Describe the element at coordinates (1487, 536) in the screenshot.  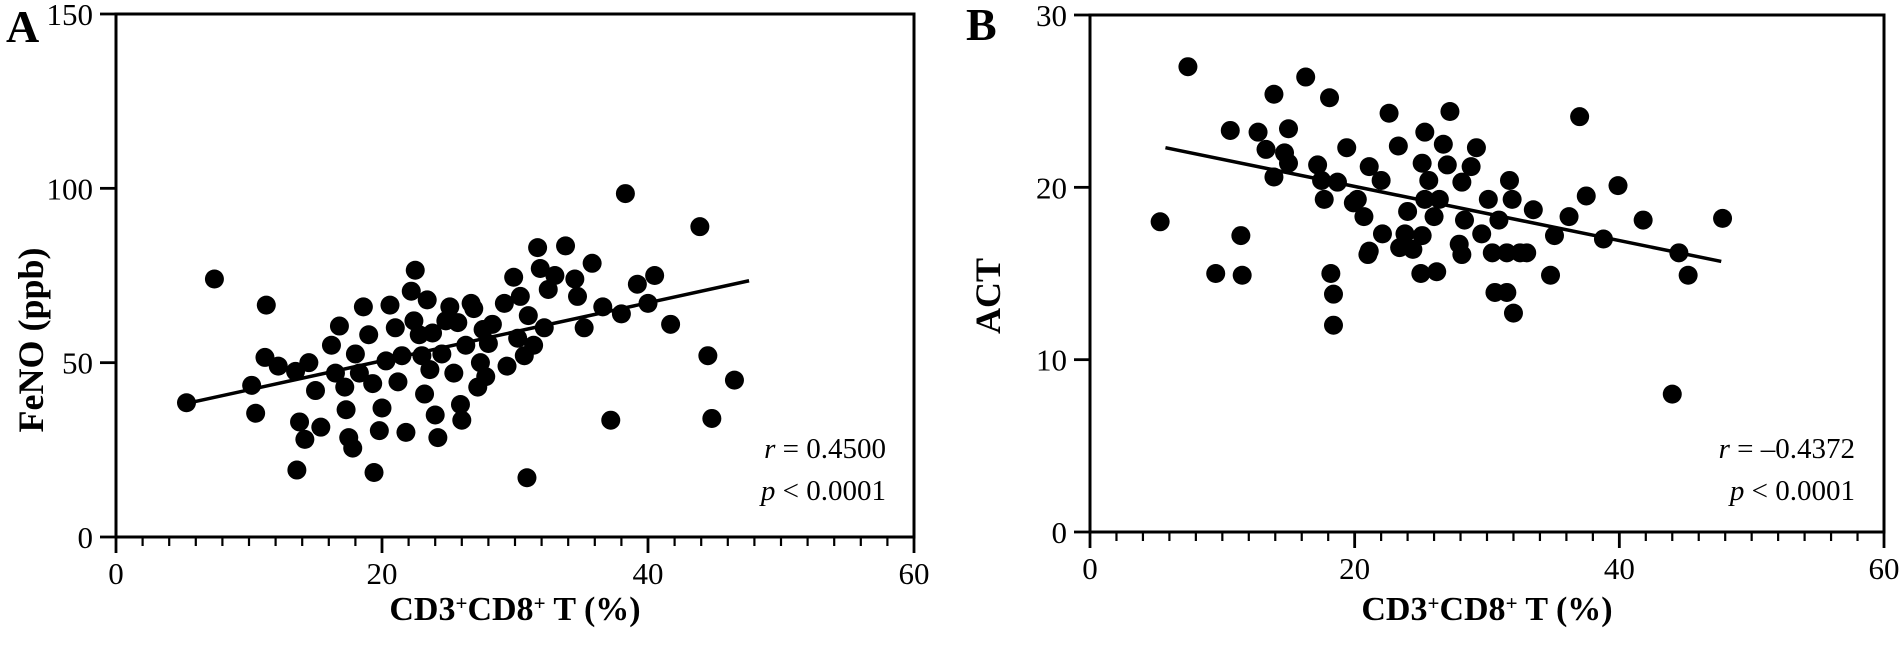
I see `x-axis-minor-ticks` at that location.